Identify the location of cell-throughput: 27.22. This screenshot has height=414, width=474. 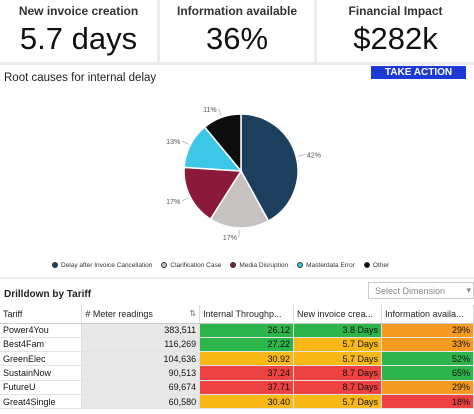
(247, 345).